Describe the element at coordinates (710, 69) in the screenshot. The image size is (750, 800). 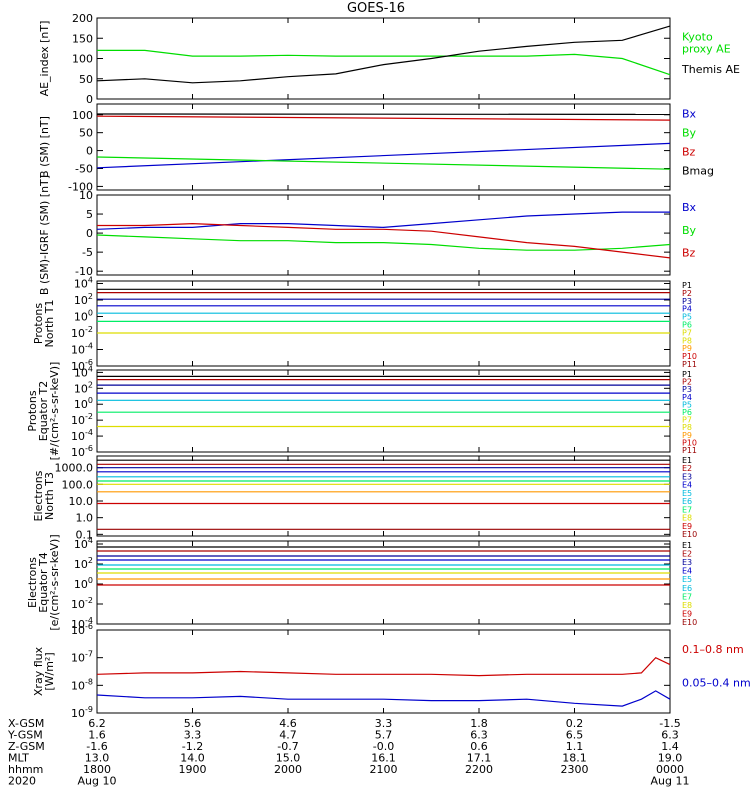
I see `legend-themis-ae: Themis AE` at that location.